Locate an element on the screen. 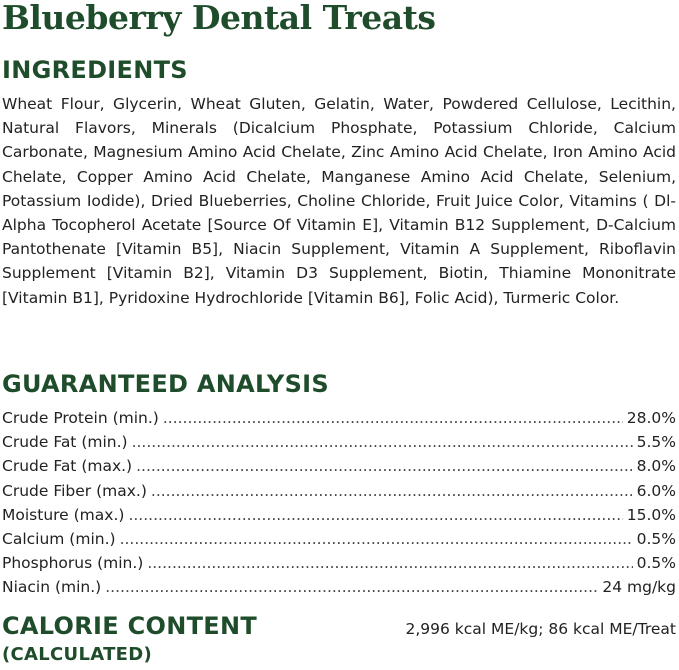 This screenshot has width=679, height=670. title: Blueberry Dental Treats is located at coordinates (219, 18).